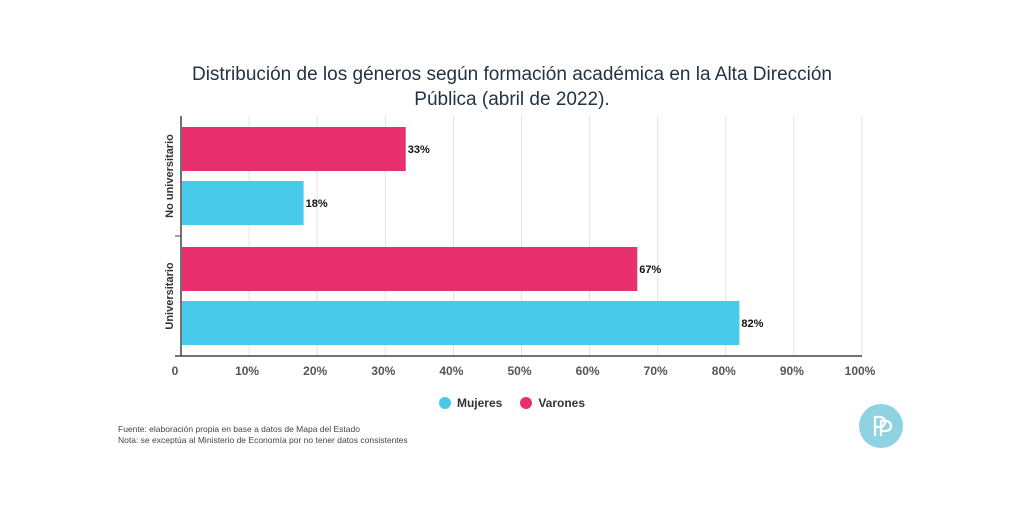  I want to click on legend-swatch-mujeres, so click(444, 403).